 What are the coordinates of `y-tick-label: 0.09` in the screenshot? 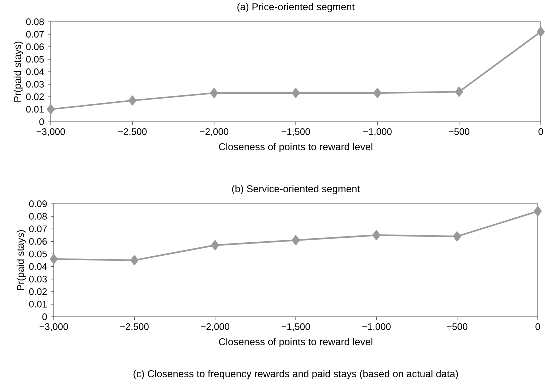 It's located at (38, 204).